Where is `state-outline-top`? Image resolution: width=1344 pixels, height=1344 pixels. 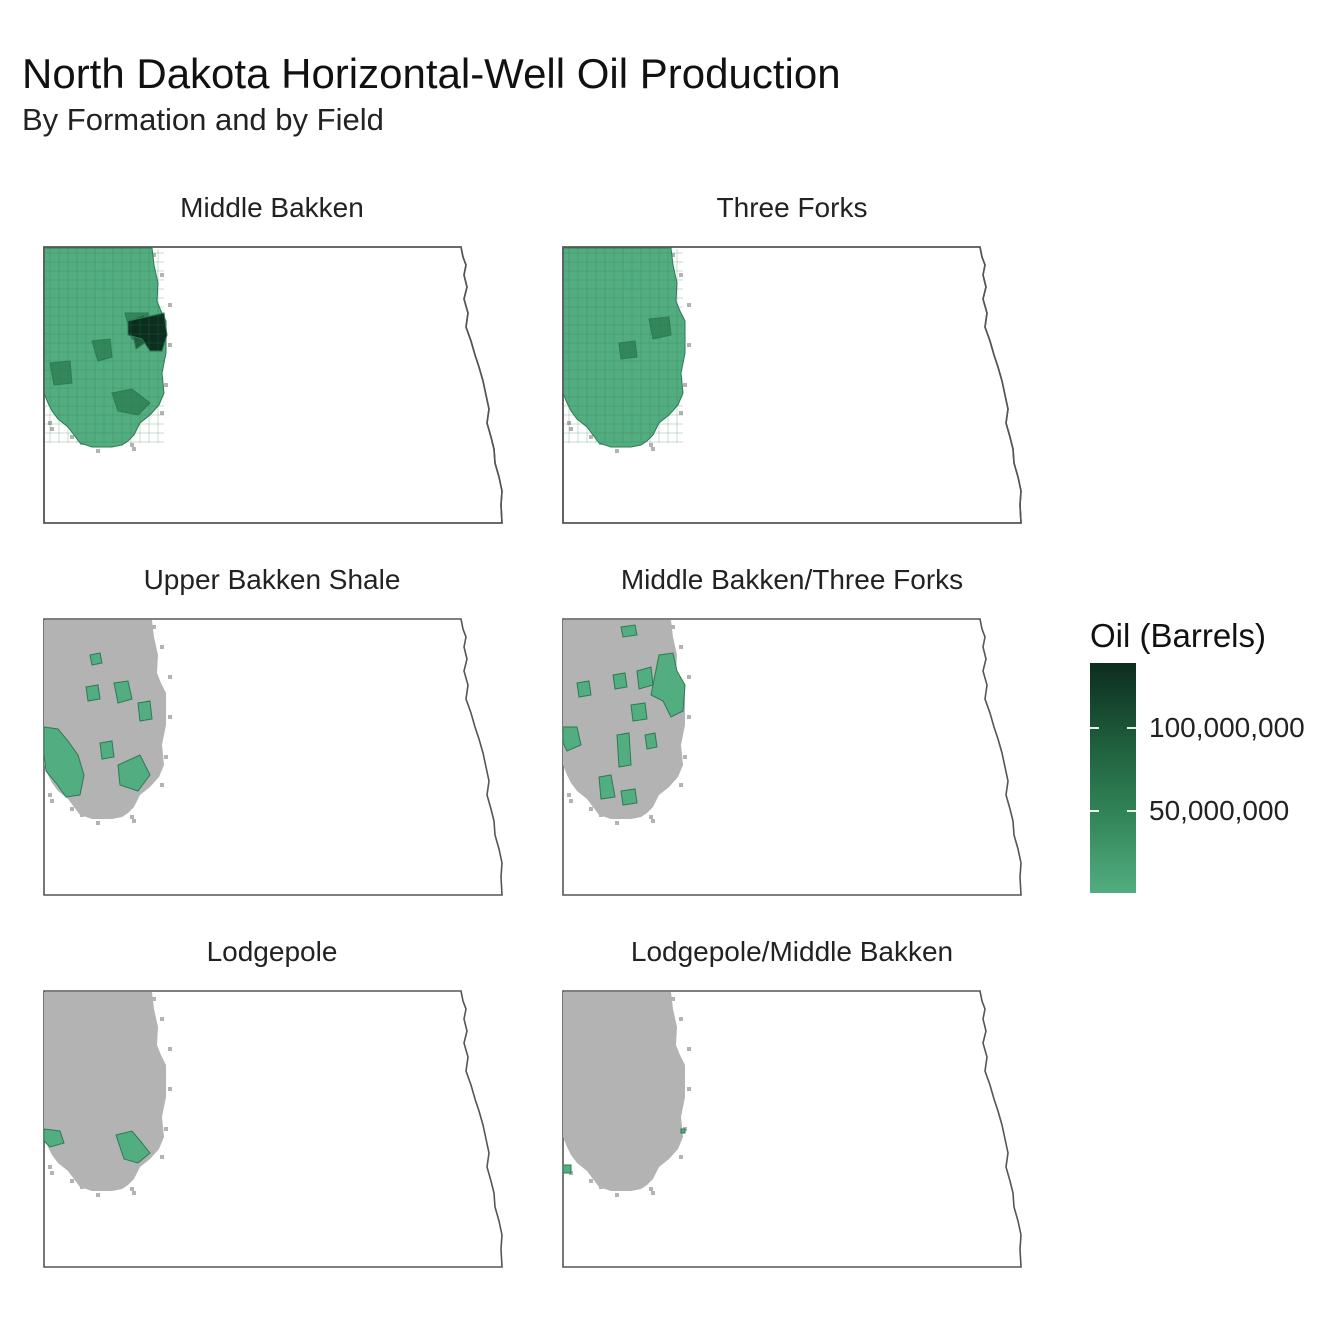 state-outline-top is located at coordinates (792, 385).